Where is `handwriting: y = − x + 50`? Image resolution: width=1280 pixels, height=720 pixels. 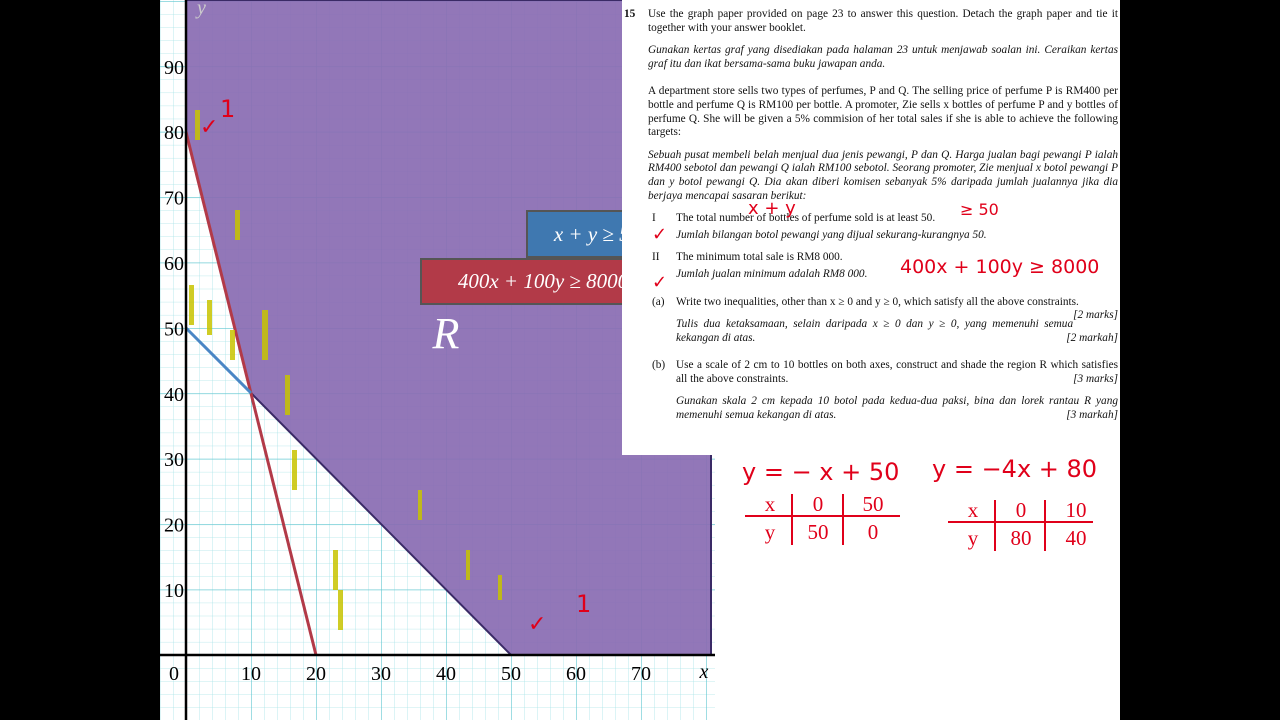
handwriting: y = − x + 50 is located at coordinates (821, 472).